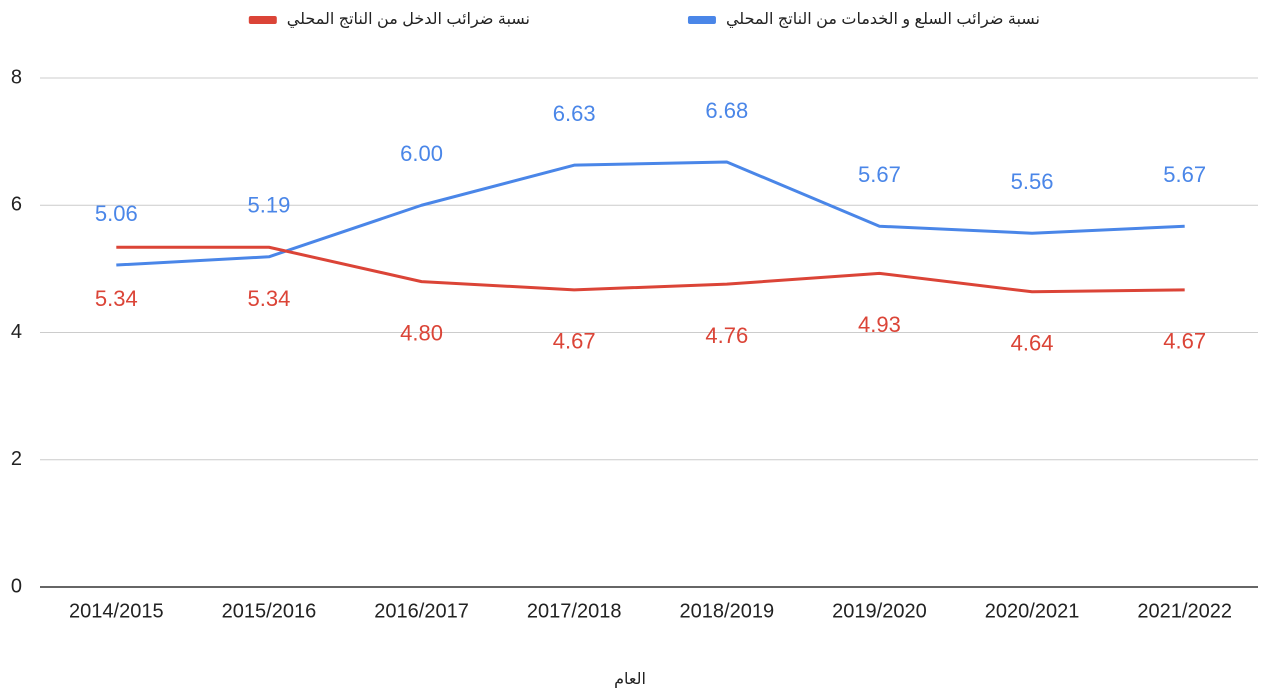  I want to click on x-axis-label: العام, so click(630, 679).